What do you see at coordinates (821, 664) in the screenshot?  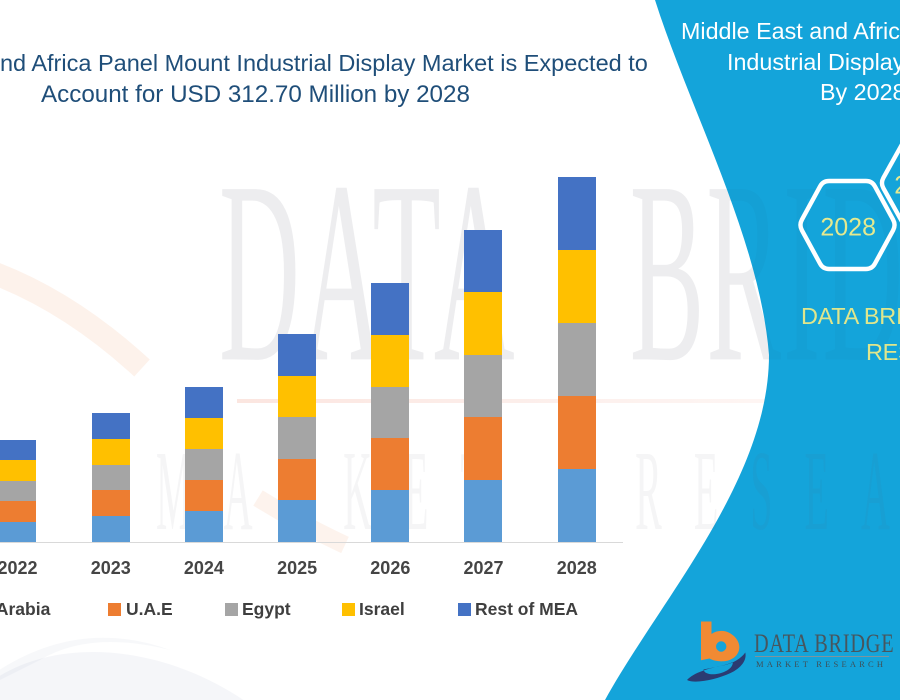 I see `svg-text: MARKET RESEARCH` at bounding box center [821, 664].